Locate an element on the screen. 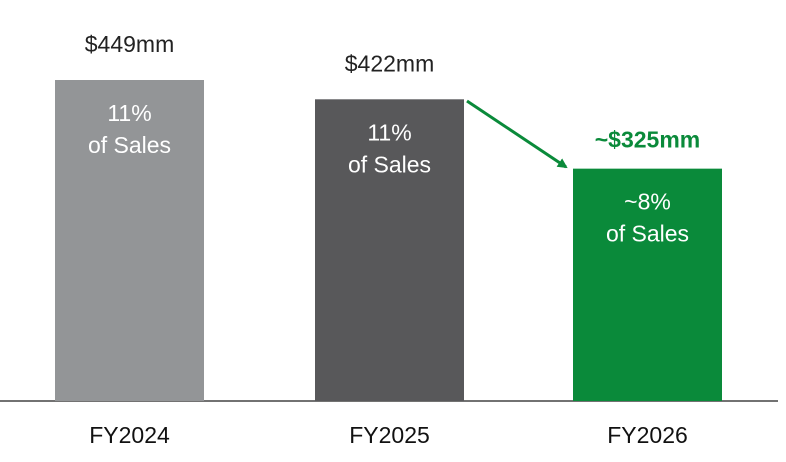  x-tick-label: FY2024 is located at coordinates (129, 435).